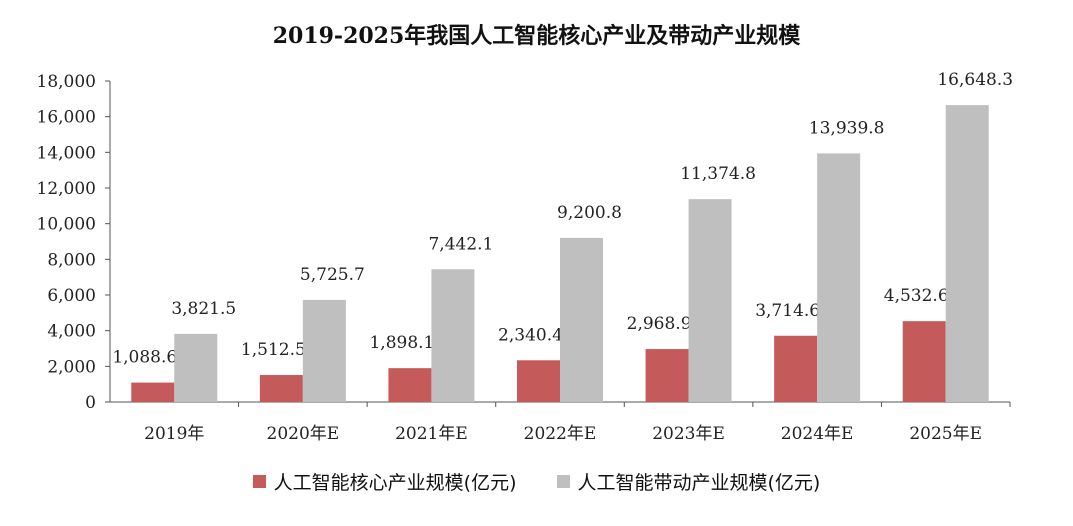 The image size is (1073, 526). Describe the element at coordinates (560, 434) in the screenshot. I see `x-tick-label: 2022年E` at that location.